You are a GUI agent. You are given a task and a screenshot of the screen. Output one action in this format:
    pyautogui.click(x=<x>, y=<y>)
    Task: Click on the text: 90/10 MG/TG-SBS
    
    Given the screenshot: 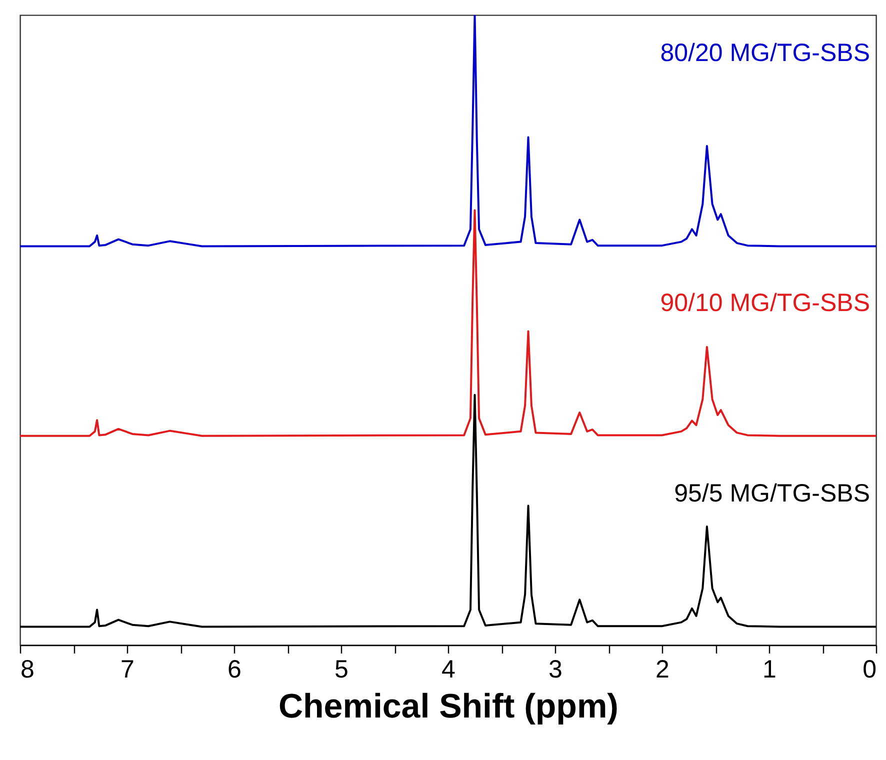 What is the action you would take?
    pyautogui.click(x=765, y=302)
    